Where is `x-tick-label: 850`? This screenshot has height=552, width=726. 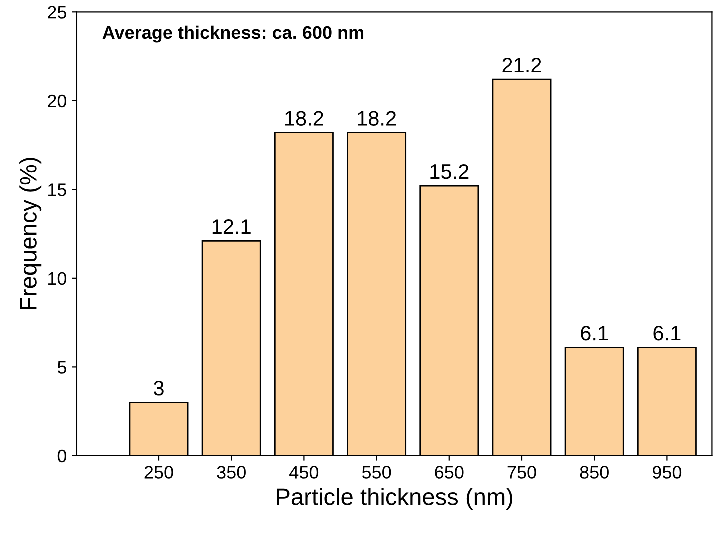 x-tick-label: 850 is located at coordinates (594, 472).